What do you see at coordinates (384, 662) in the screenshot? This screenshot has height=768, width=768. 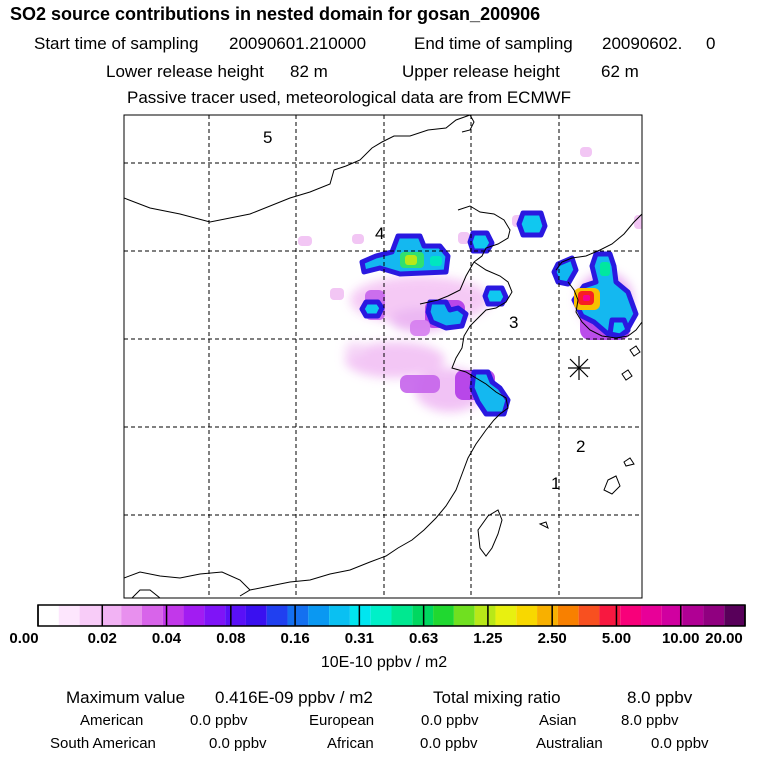 I see `colorbar-unit: 10E-10 ppbv / m2` at bounding box center [384, 662].